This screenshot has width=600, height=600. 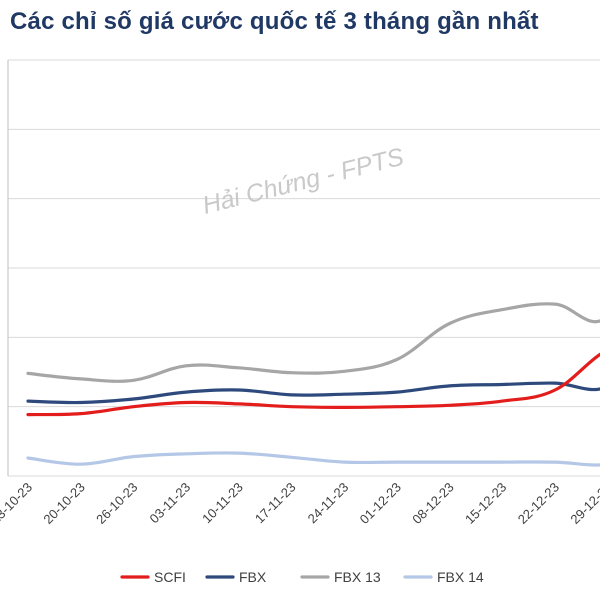 I want to click on legend: SCFI FBX FBX 13 FBX 14, so click(x=302, y=577).